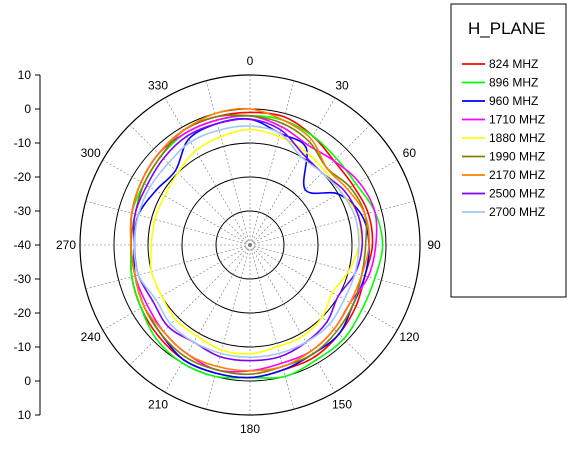 The image size is (570, 461). What do you see at coordinates (250, 61) in the screenshot?
I see `angle-label: 0` at bounding box center [250, 61].